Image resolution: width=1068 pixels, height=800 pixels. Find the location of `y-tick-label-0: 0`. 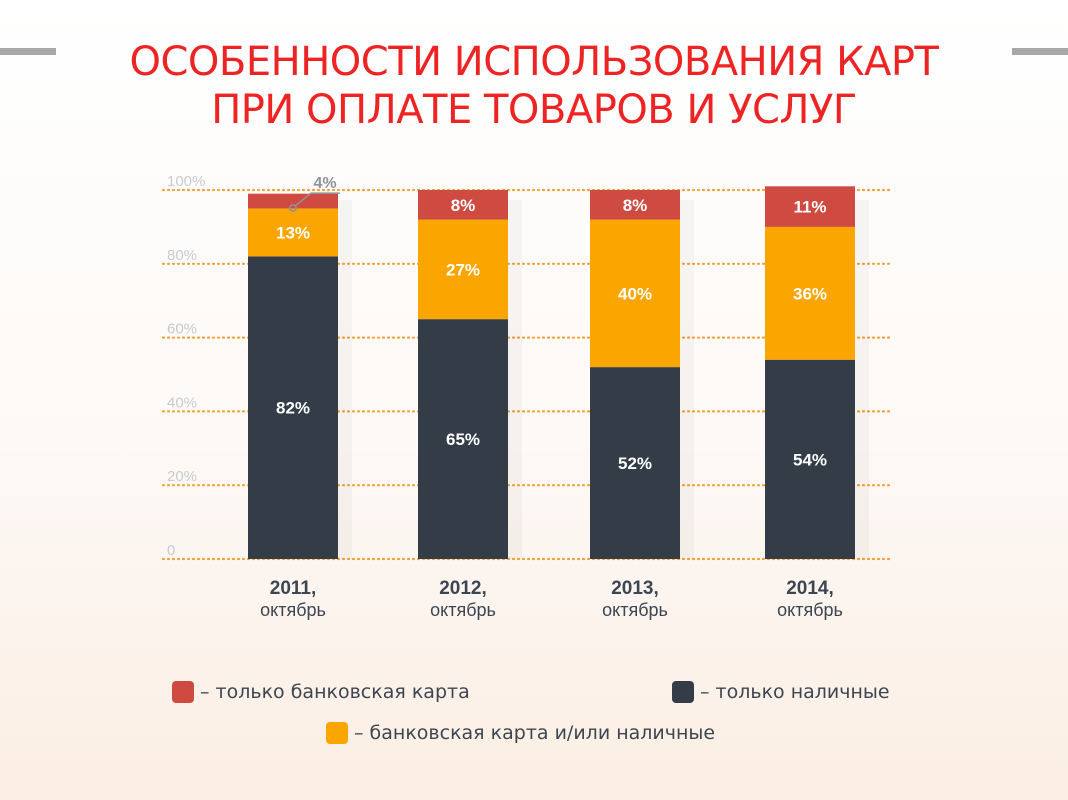

y-tick-label-0: 0 is located at coordinates (171, 550).